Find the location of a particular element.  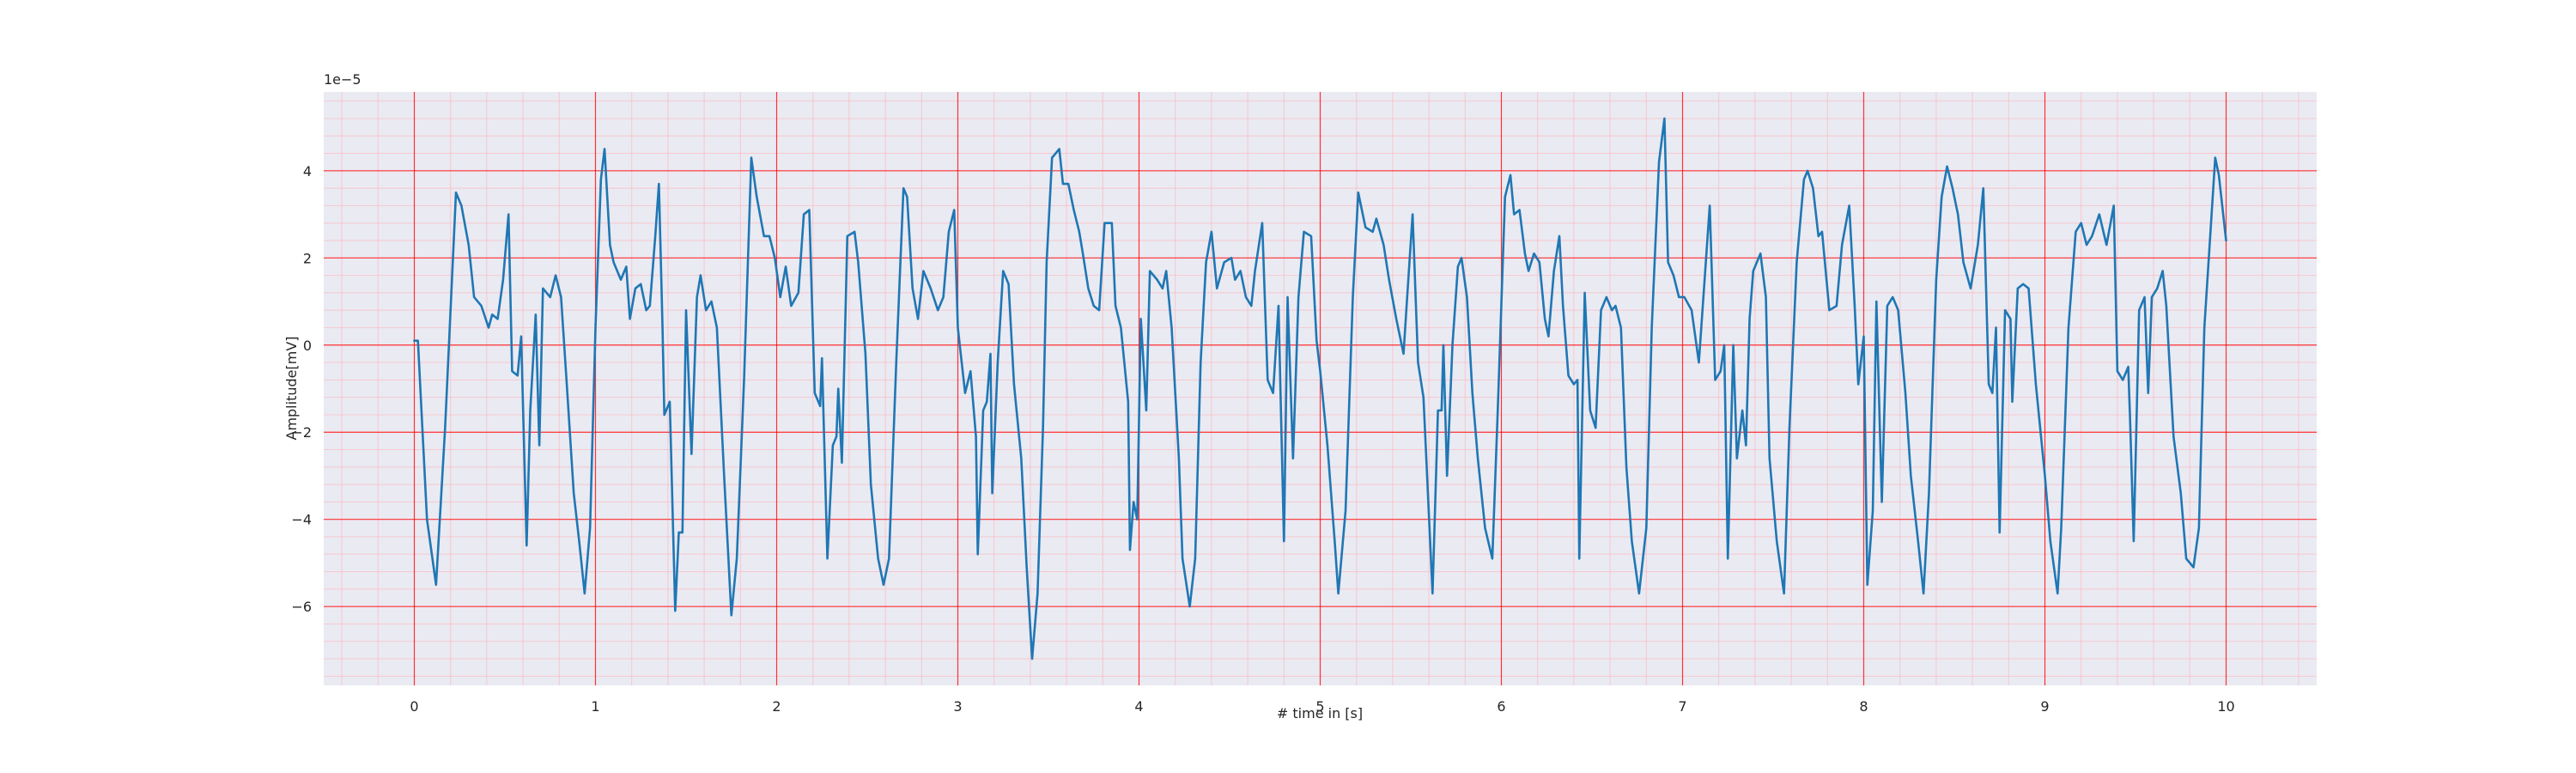

x-tick-label: 8 is located at coordinates (1864, 706).